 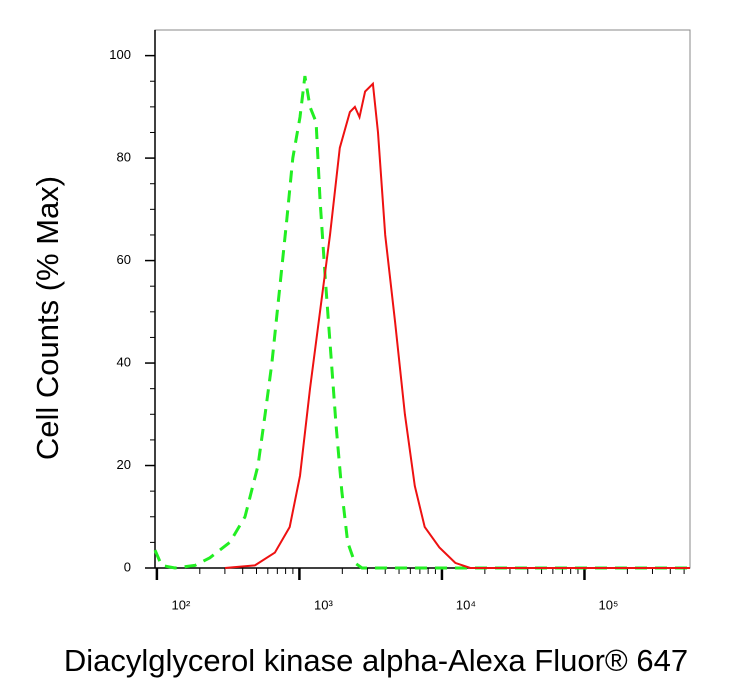 I want to click on x-tick-label: 10⁴, so click(x=466, y=604).